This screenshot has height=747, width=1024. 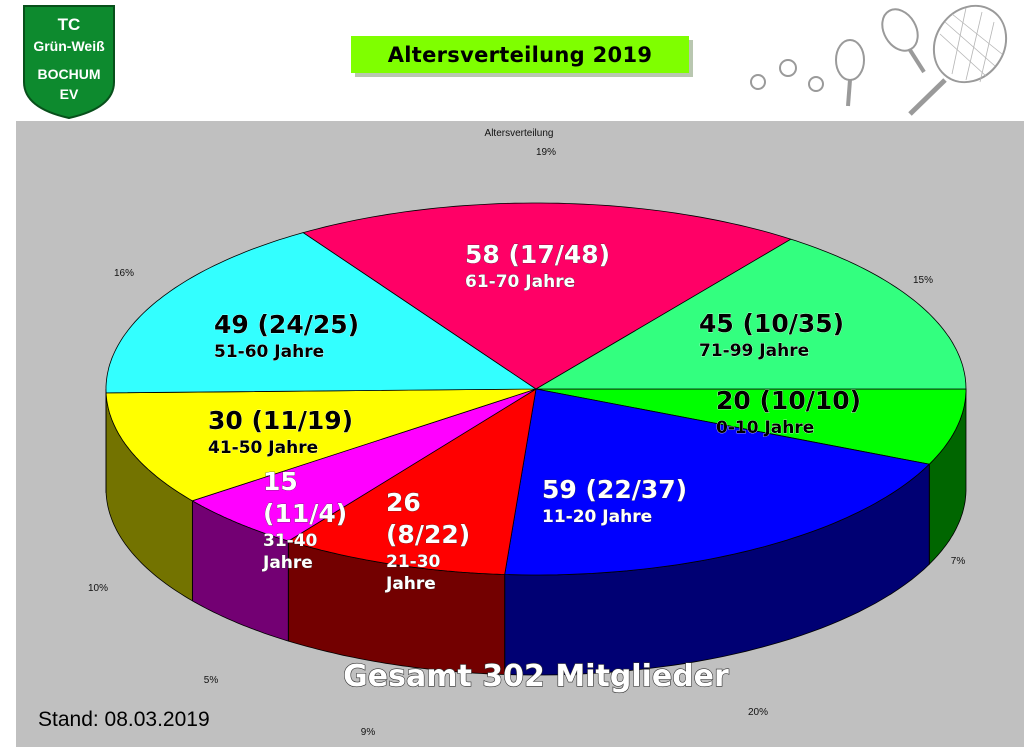 I want to click on slice-split-label: (8/22), so click(x=428, y=534).